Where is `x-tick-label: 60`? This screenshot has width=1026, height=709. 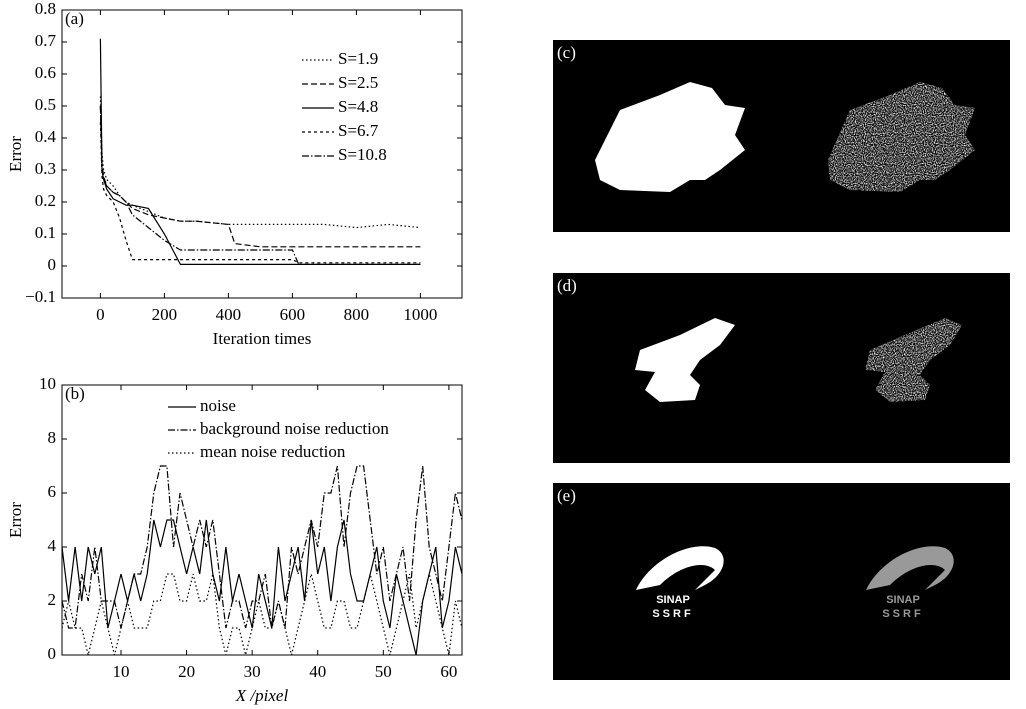
x-tick-label: 60 is located at coordinates (448, 671).